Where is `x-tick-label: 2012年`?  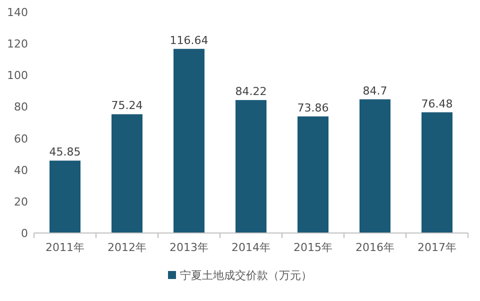
x-tick-label: 2012年 is located at coordinates (127, 247).